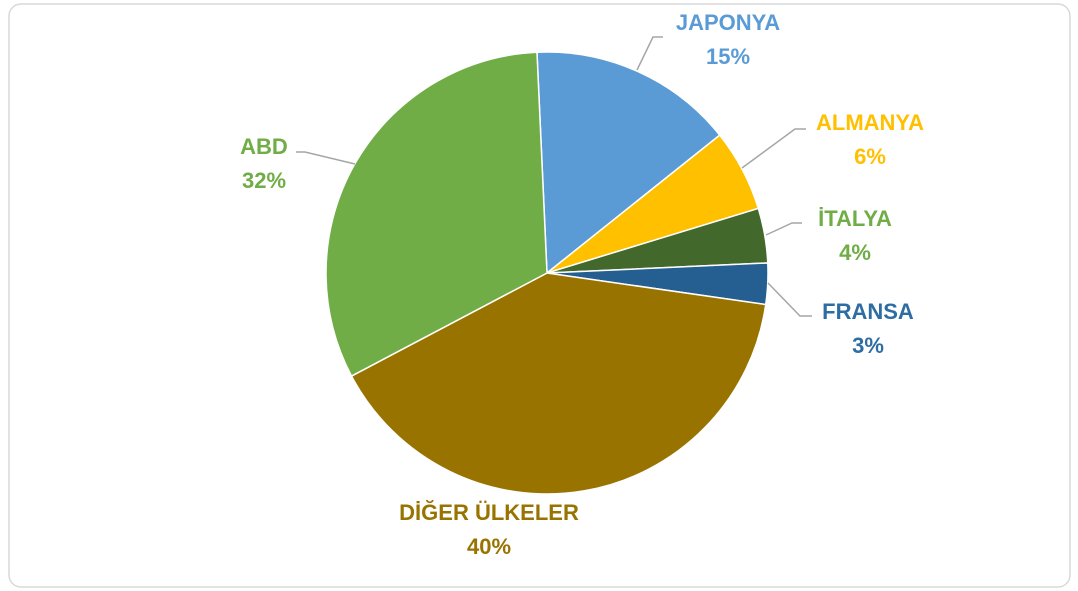 The width and height of the screenshot is (1078, 591). What do you see at coordinates (649, 53) in the screenshot?
I see `leader-line-japonya` at bounding box center [649, 53].